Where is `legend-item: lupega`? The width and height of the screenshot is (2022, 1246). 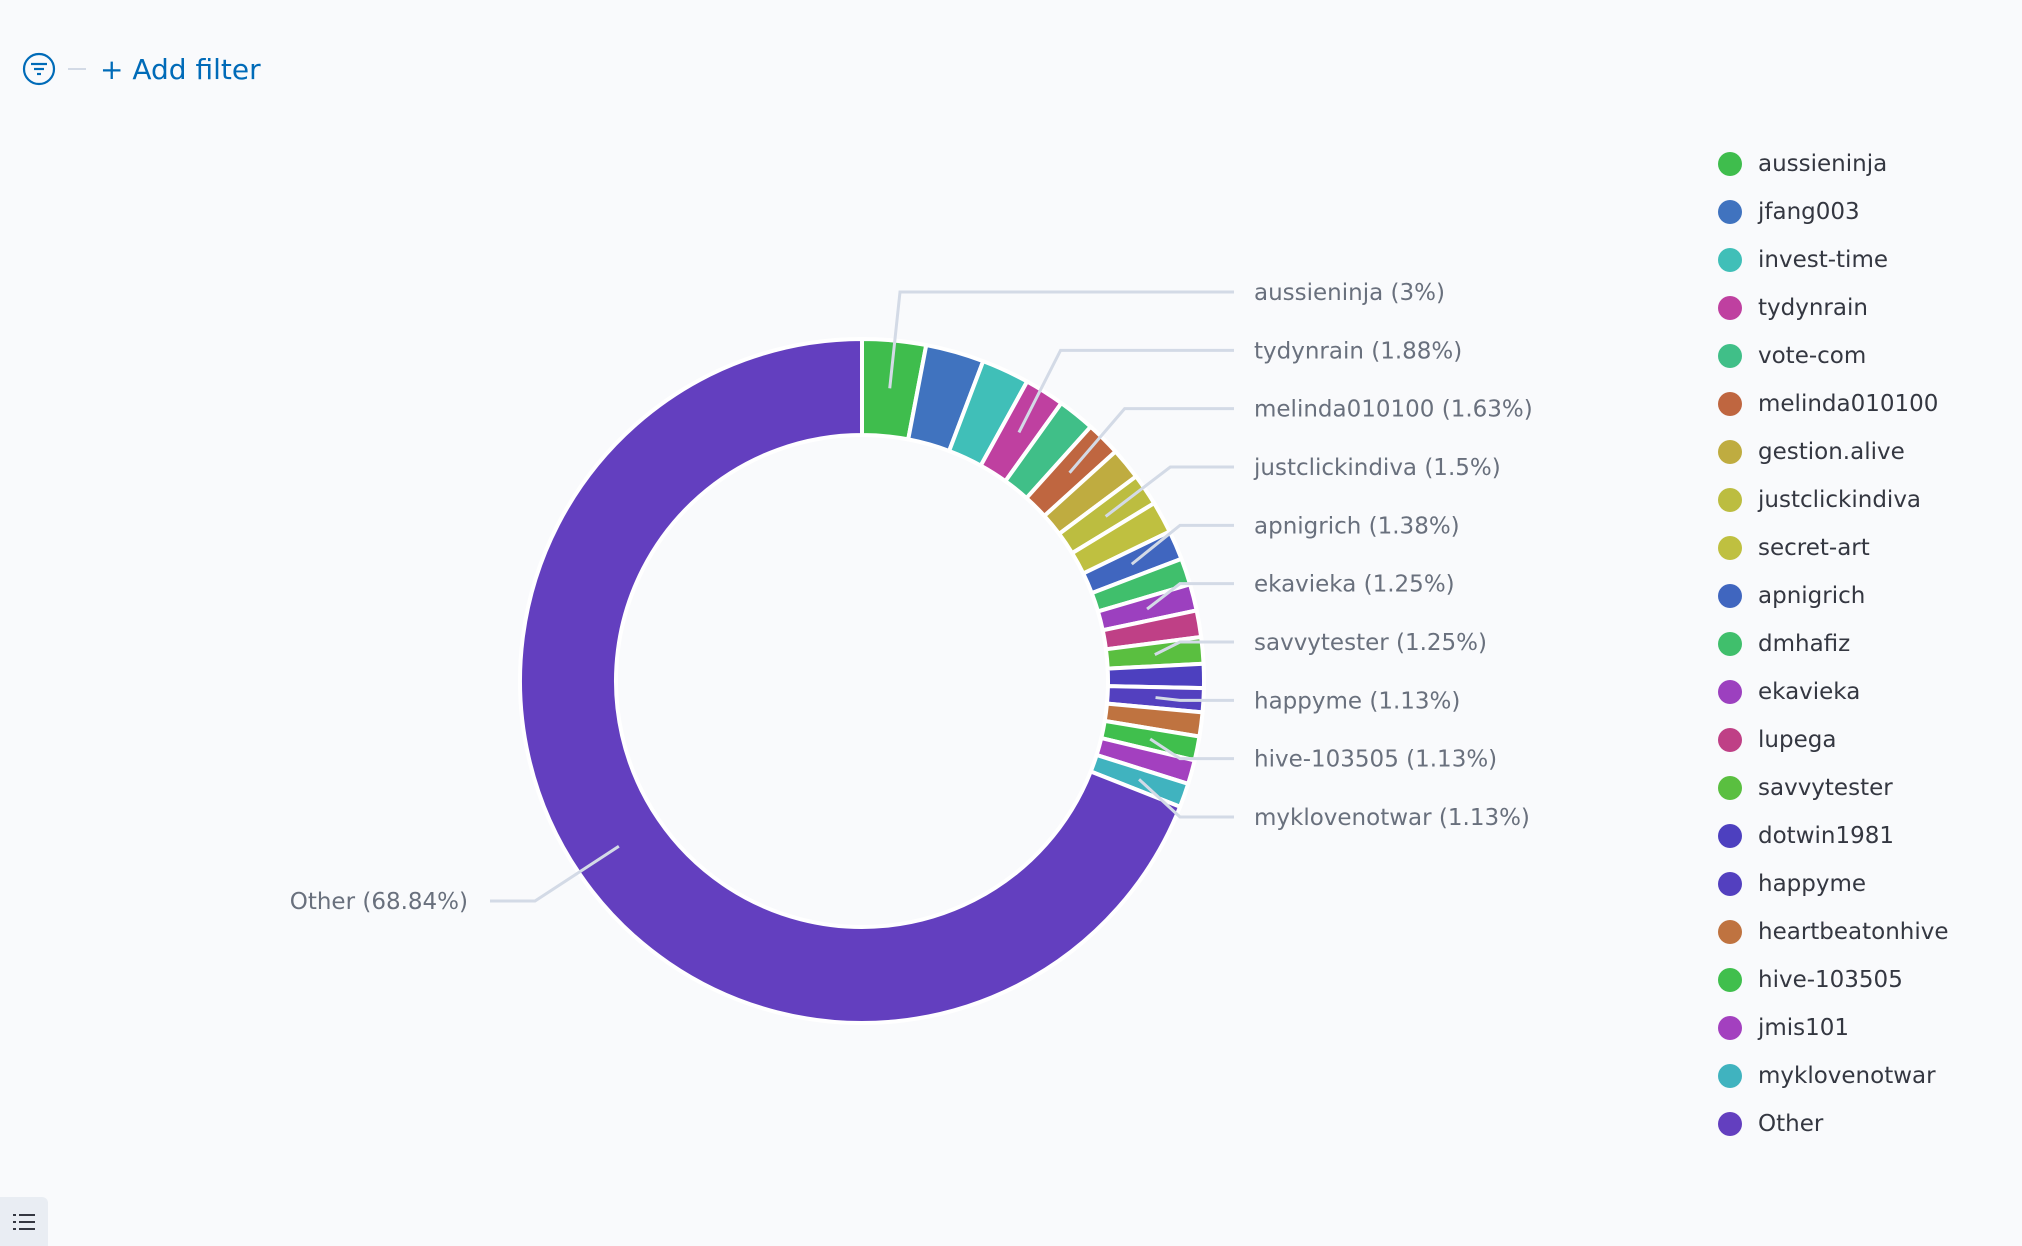 legend-item: lupega is located at coordinates (1833, 740).